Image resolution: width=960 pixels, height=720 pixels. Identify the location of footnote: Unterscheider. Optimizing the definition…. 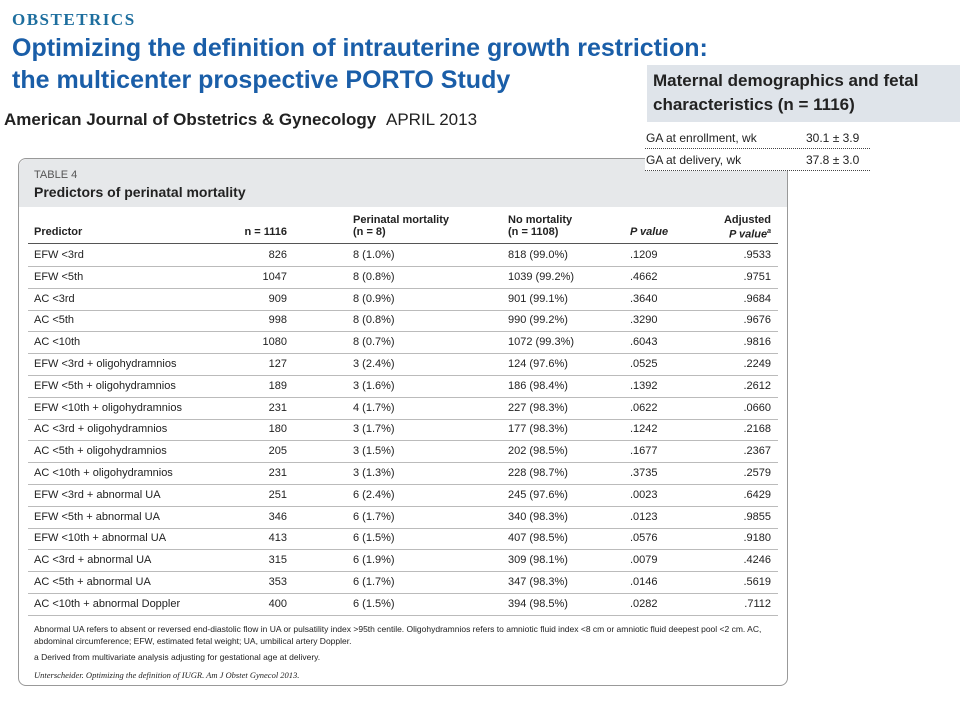
(167, 674).